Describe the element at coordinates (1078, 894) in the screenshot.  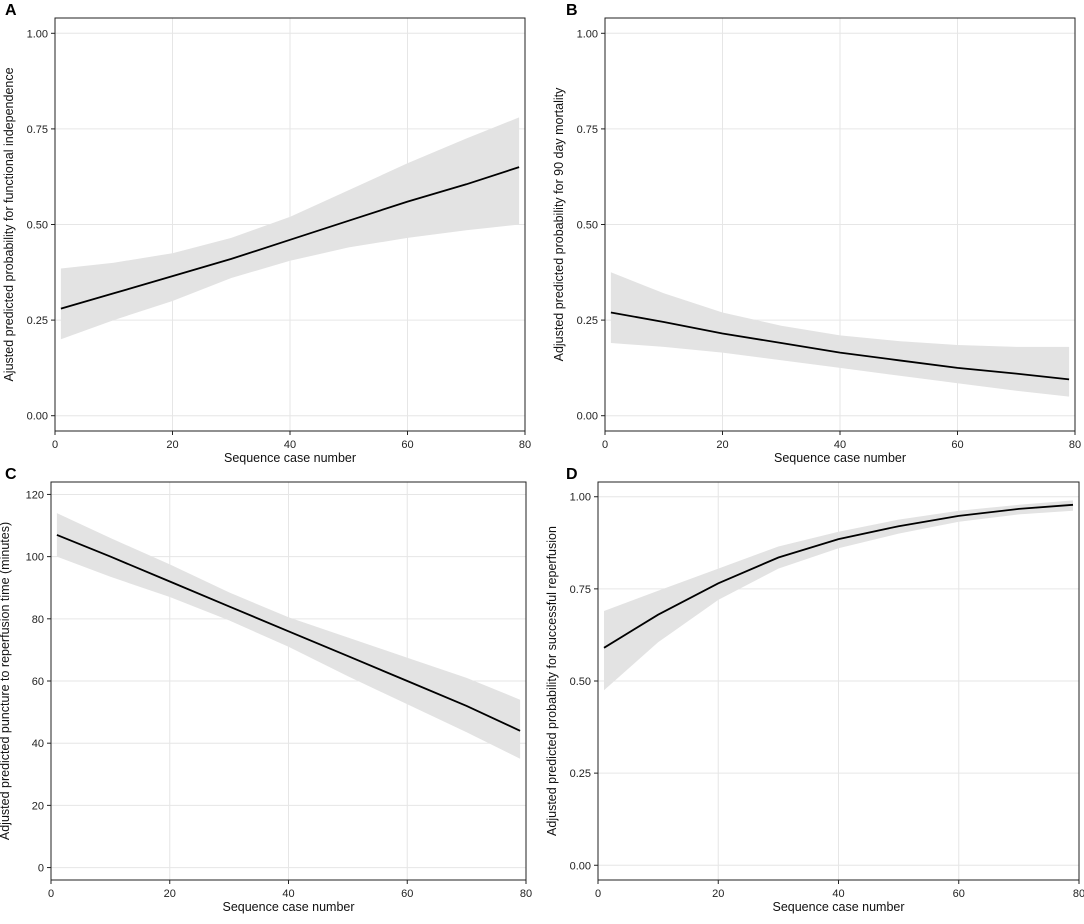
I see `x-tick-label-d-4: 80` at that location.